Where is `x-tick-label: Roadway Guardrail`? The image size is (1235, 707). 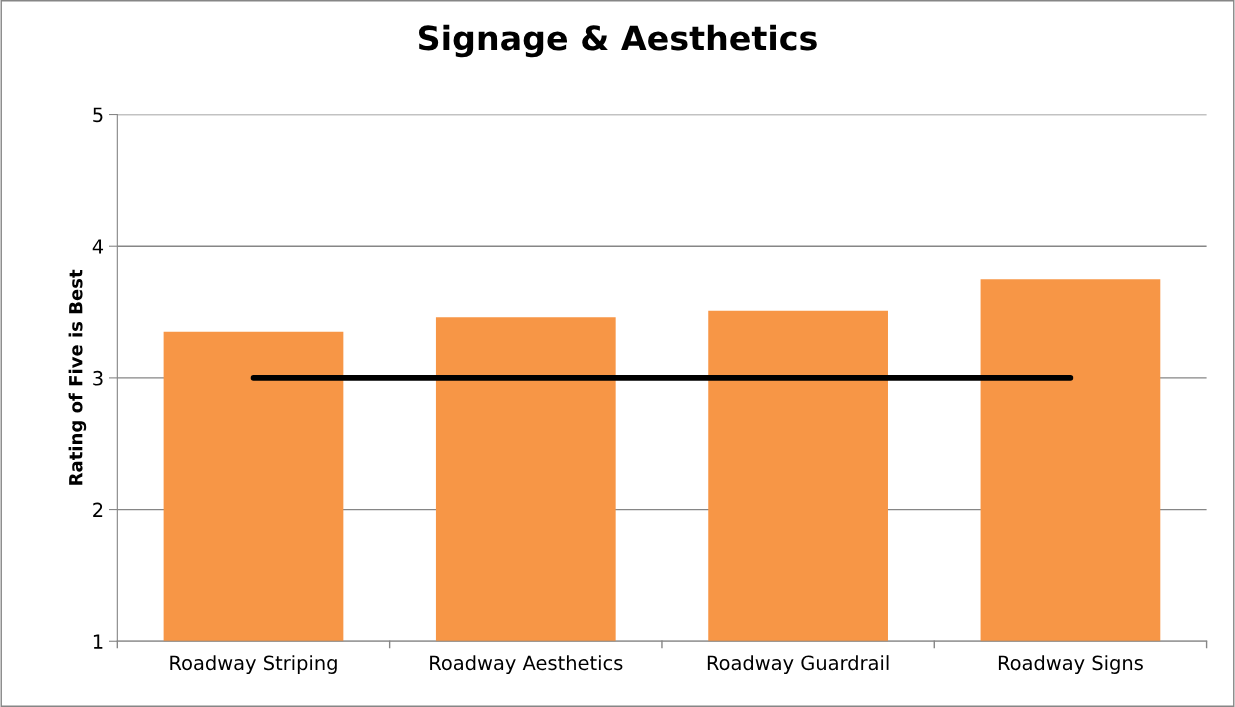
x-tick-label: Roadway Guardrail is located at coordinates (798, 664).